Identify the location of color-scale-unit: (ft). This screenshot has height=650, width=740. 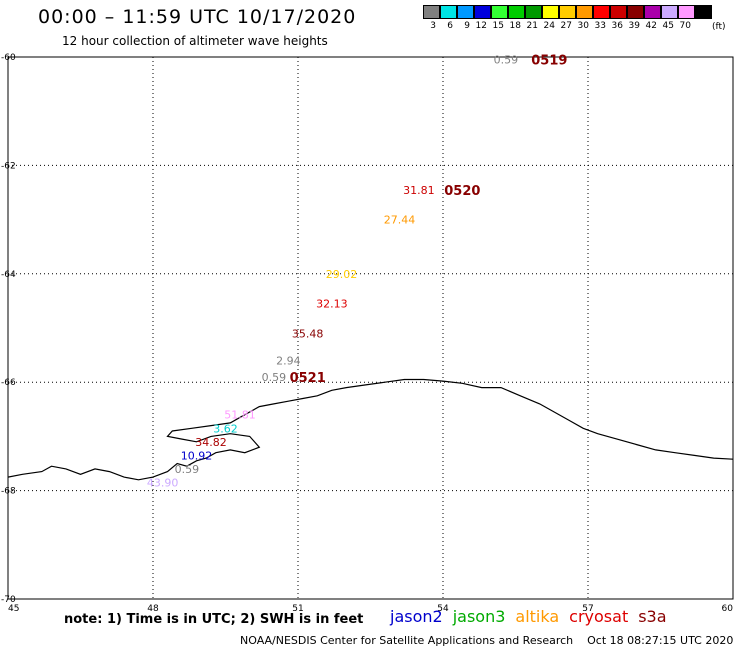
(719, 27).